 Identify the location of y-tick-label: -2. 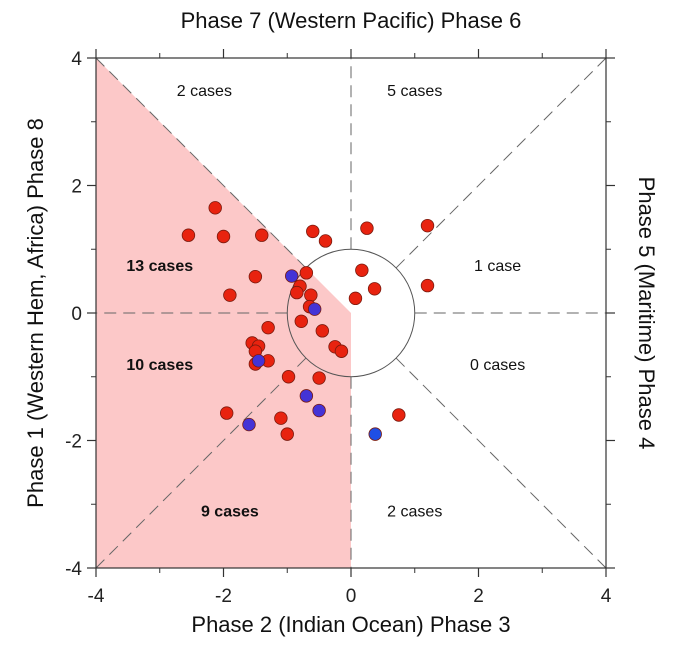
(73, 442).